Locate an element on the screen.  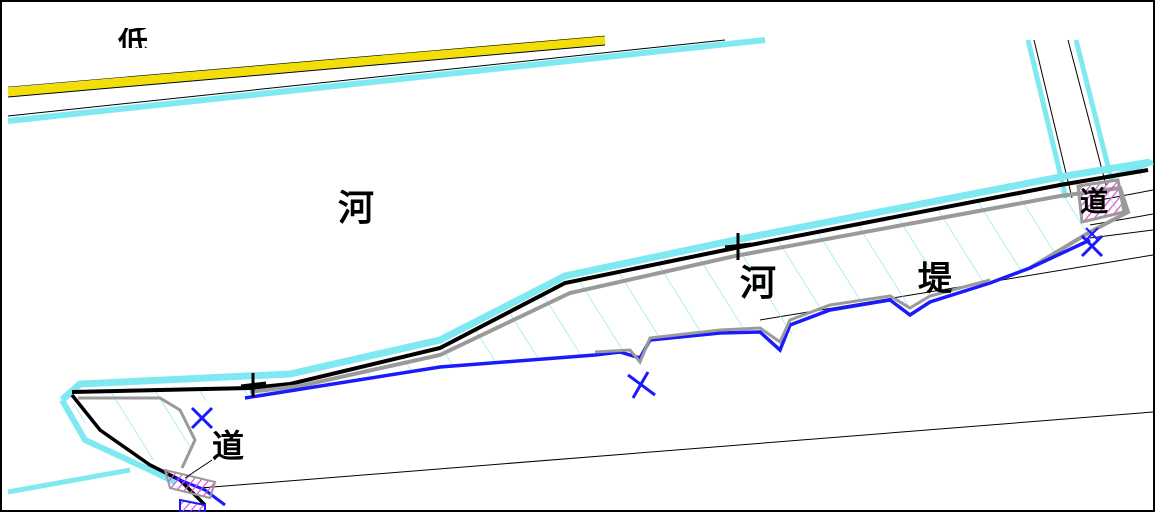
lower-bank-line is located at coordinates (69, 481).